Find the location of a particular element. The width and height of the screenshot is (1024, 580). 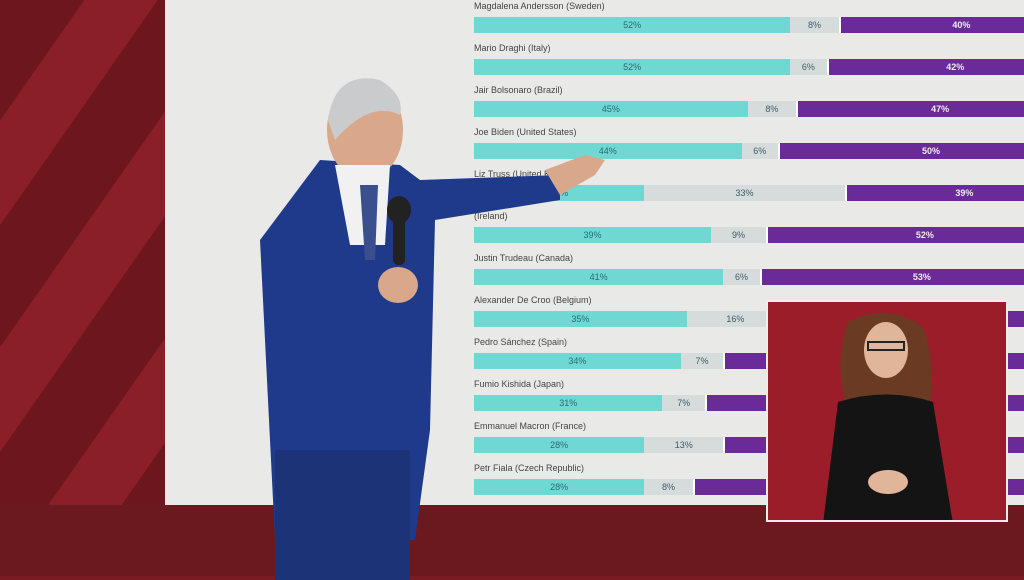

row-label: (Ireland) is located at coordinates (491, 216).